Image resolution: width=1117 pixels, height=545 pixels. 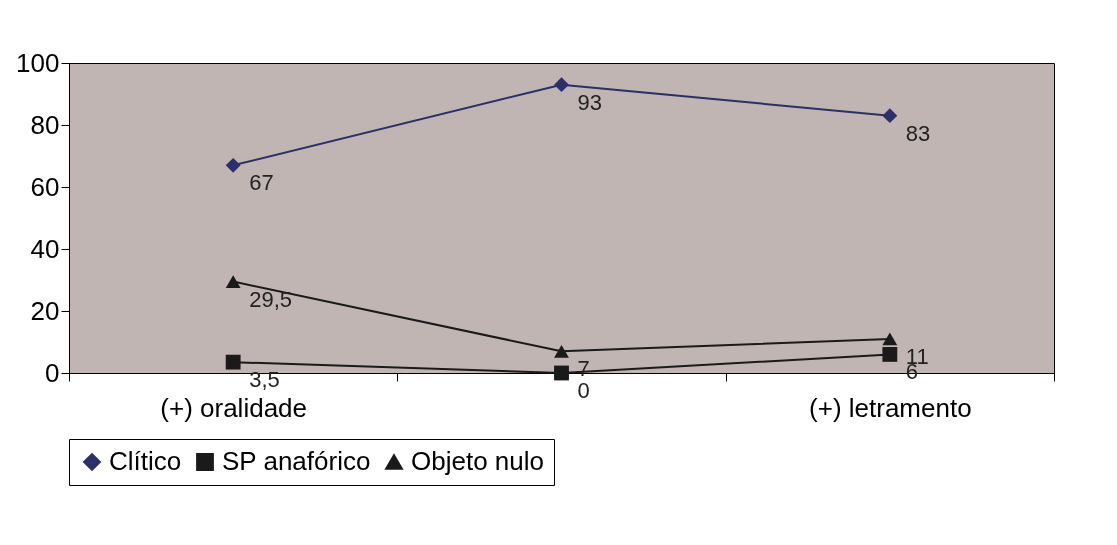 I want to click on legend-label: Objeto nulo, so click(x=477, y=461).